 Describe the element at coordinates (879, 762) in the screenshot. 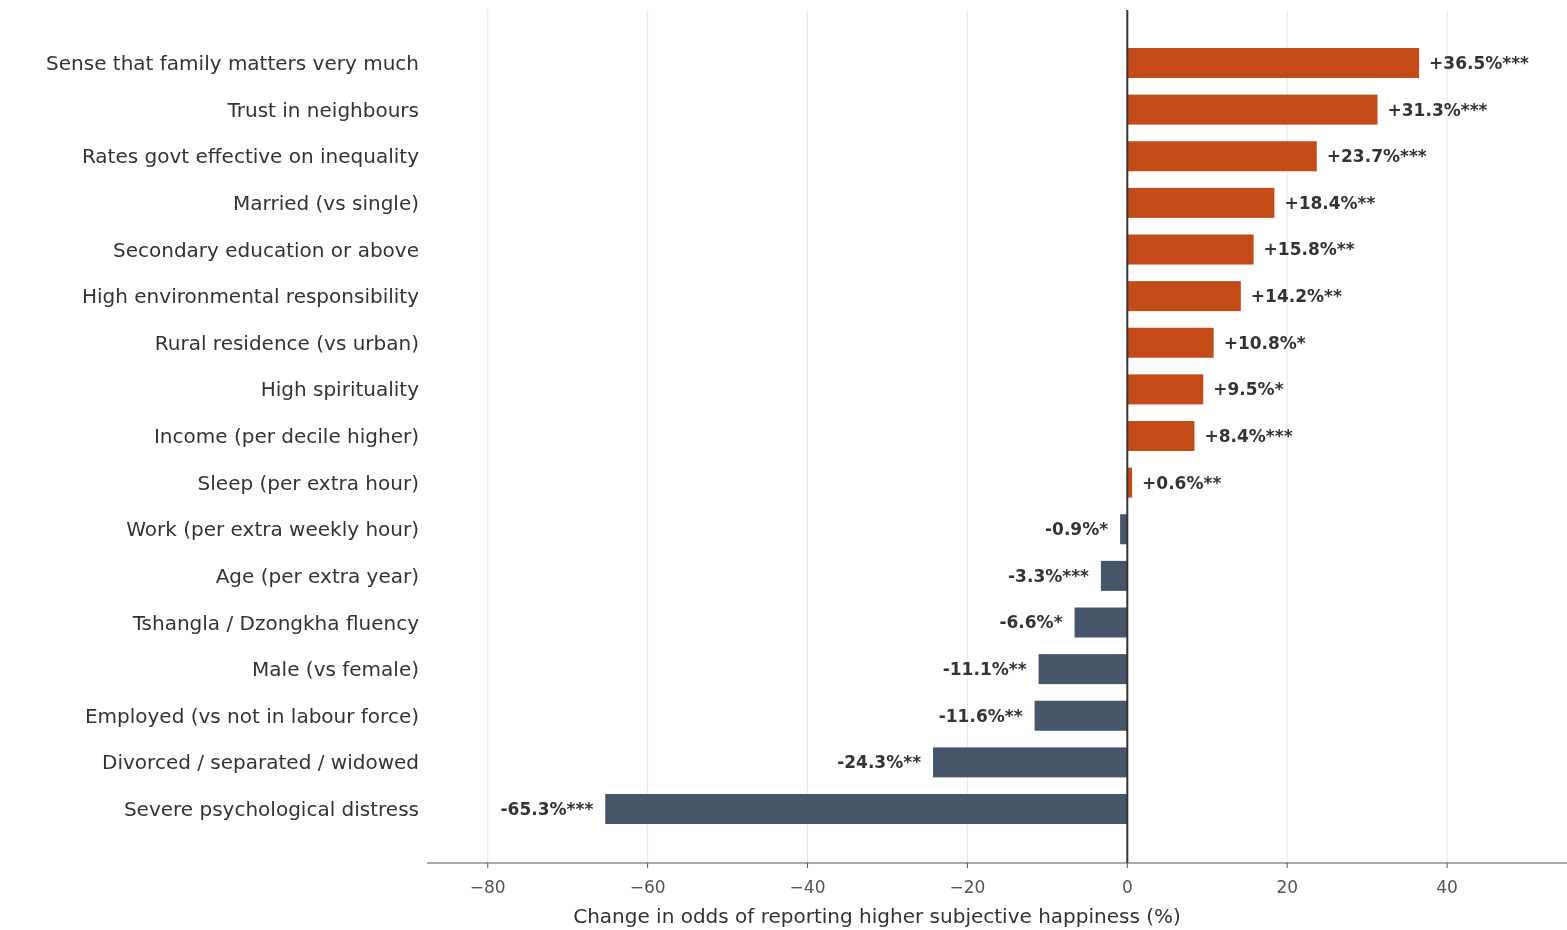

I see `data-label: -24.3%**` at that location.